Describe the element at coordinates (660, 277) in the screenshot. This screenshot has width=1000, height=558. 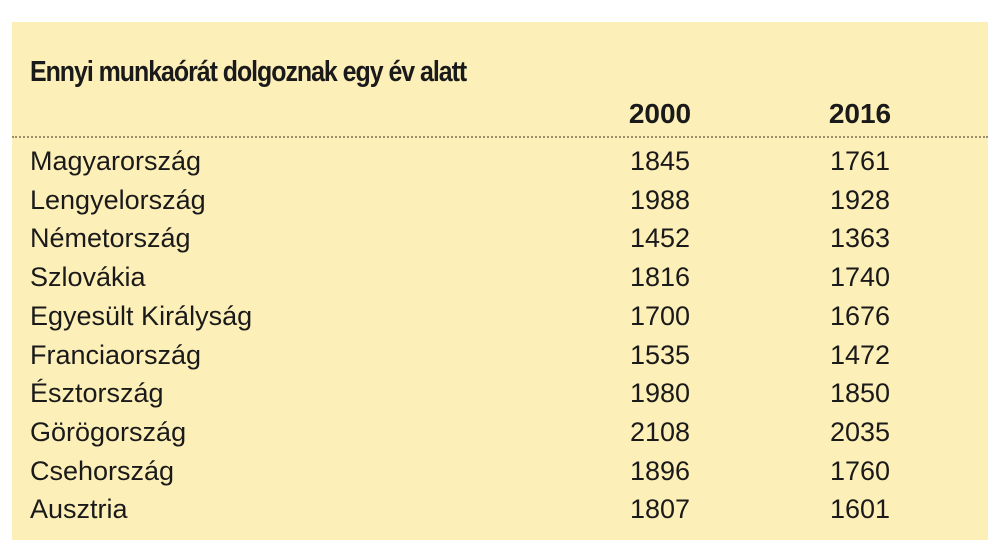
I see `hours-value: 1816` at that location.